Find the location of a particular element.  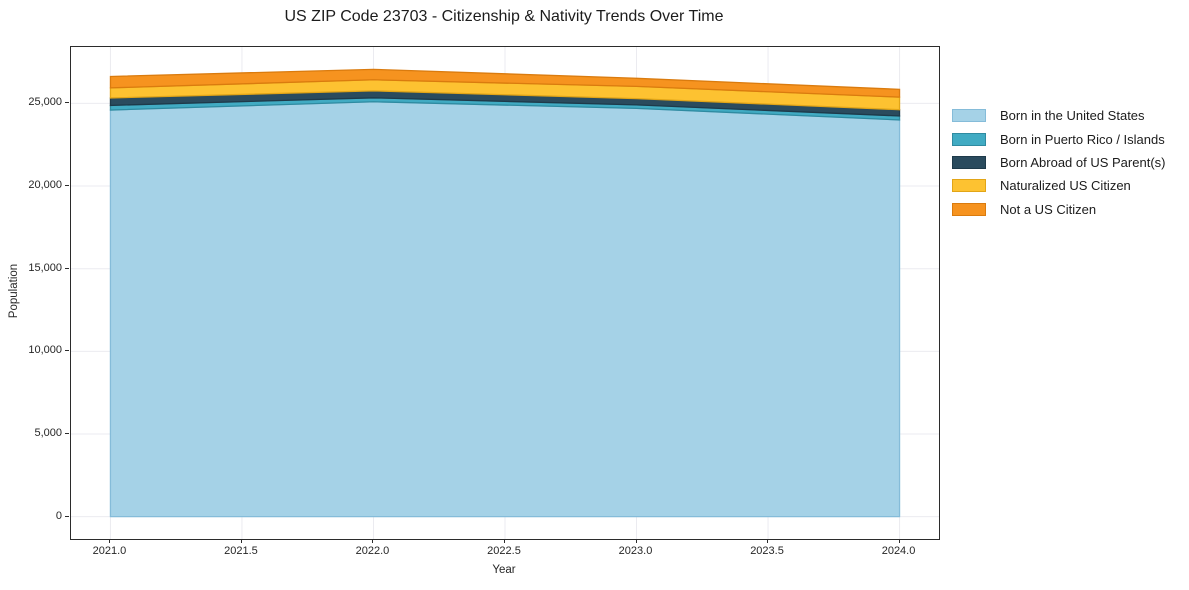

y-tick-label: 20,000 is located at coordinates (45, 185).